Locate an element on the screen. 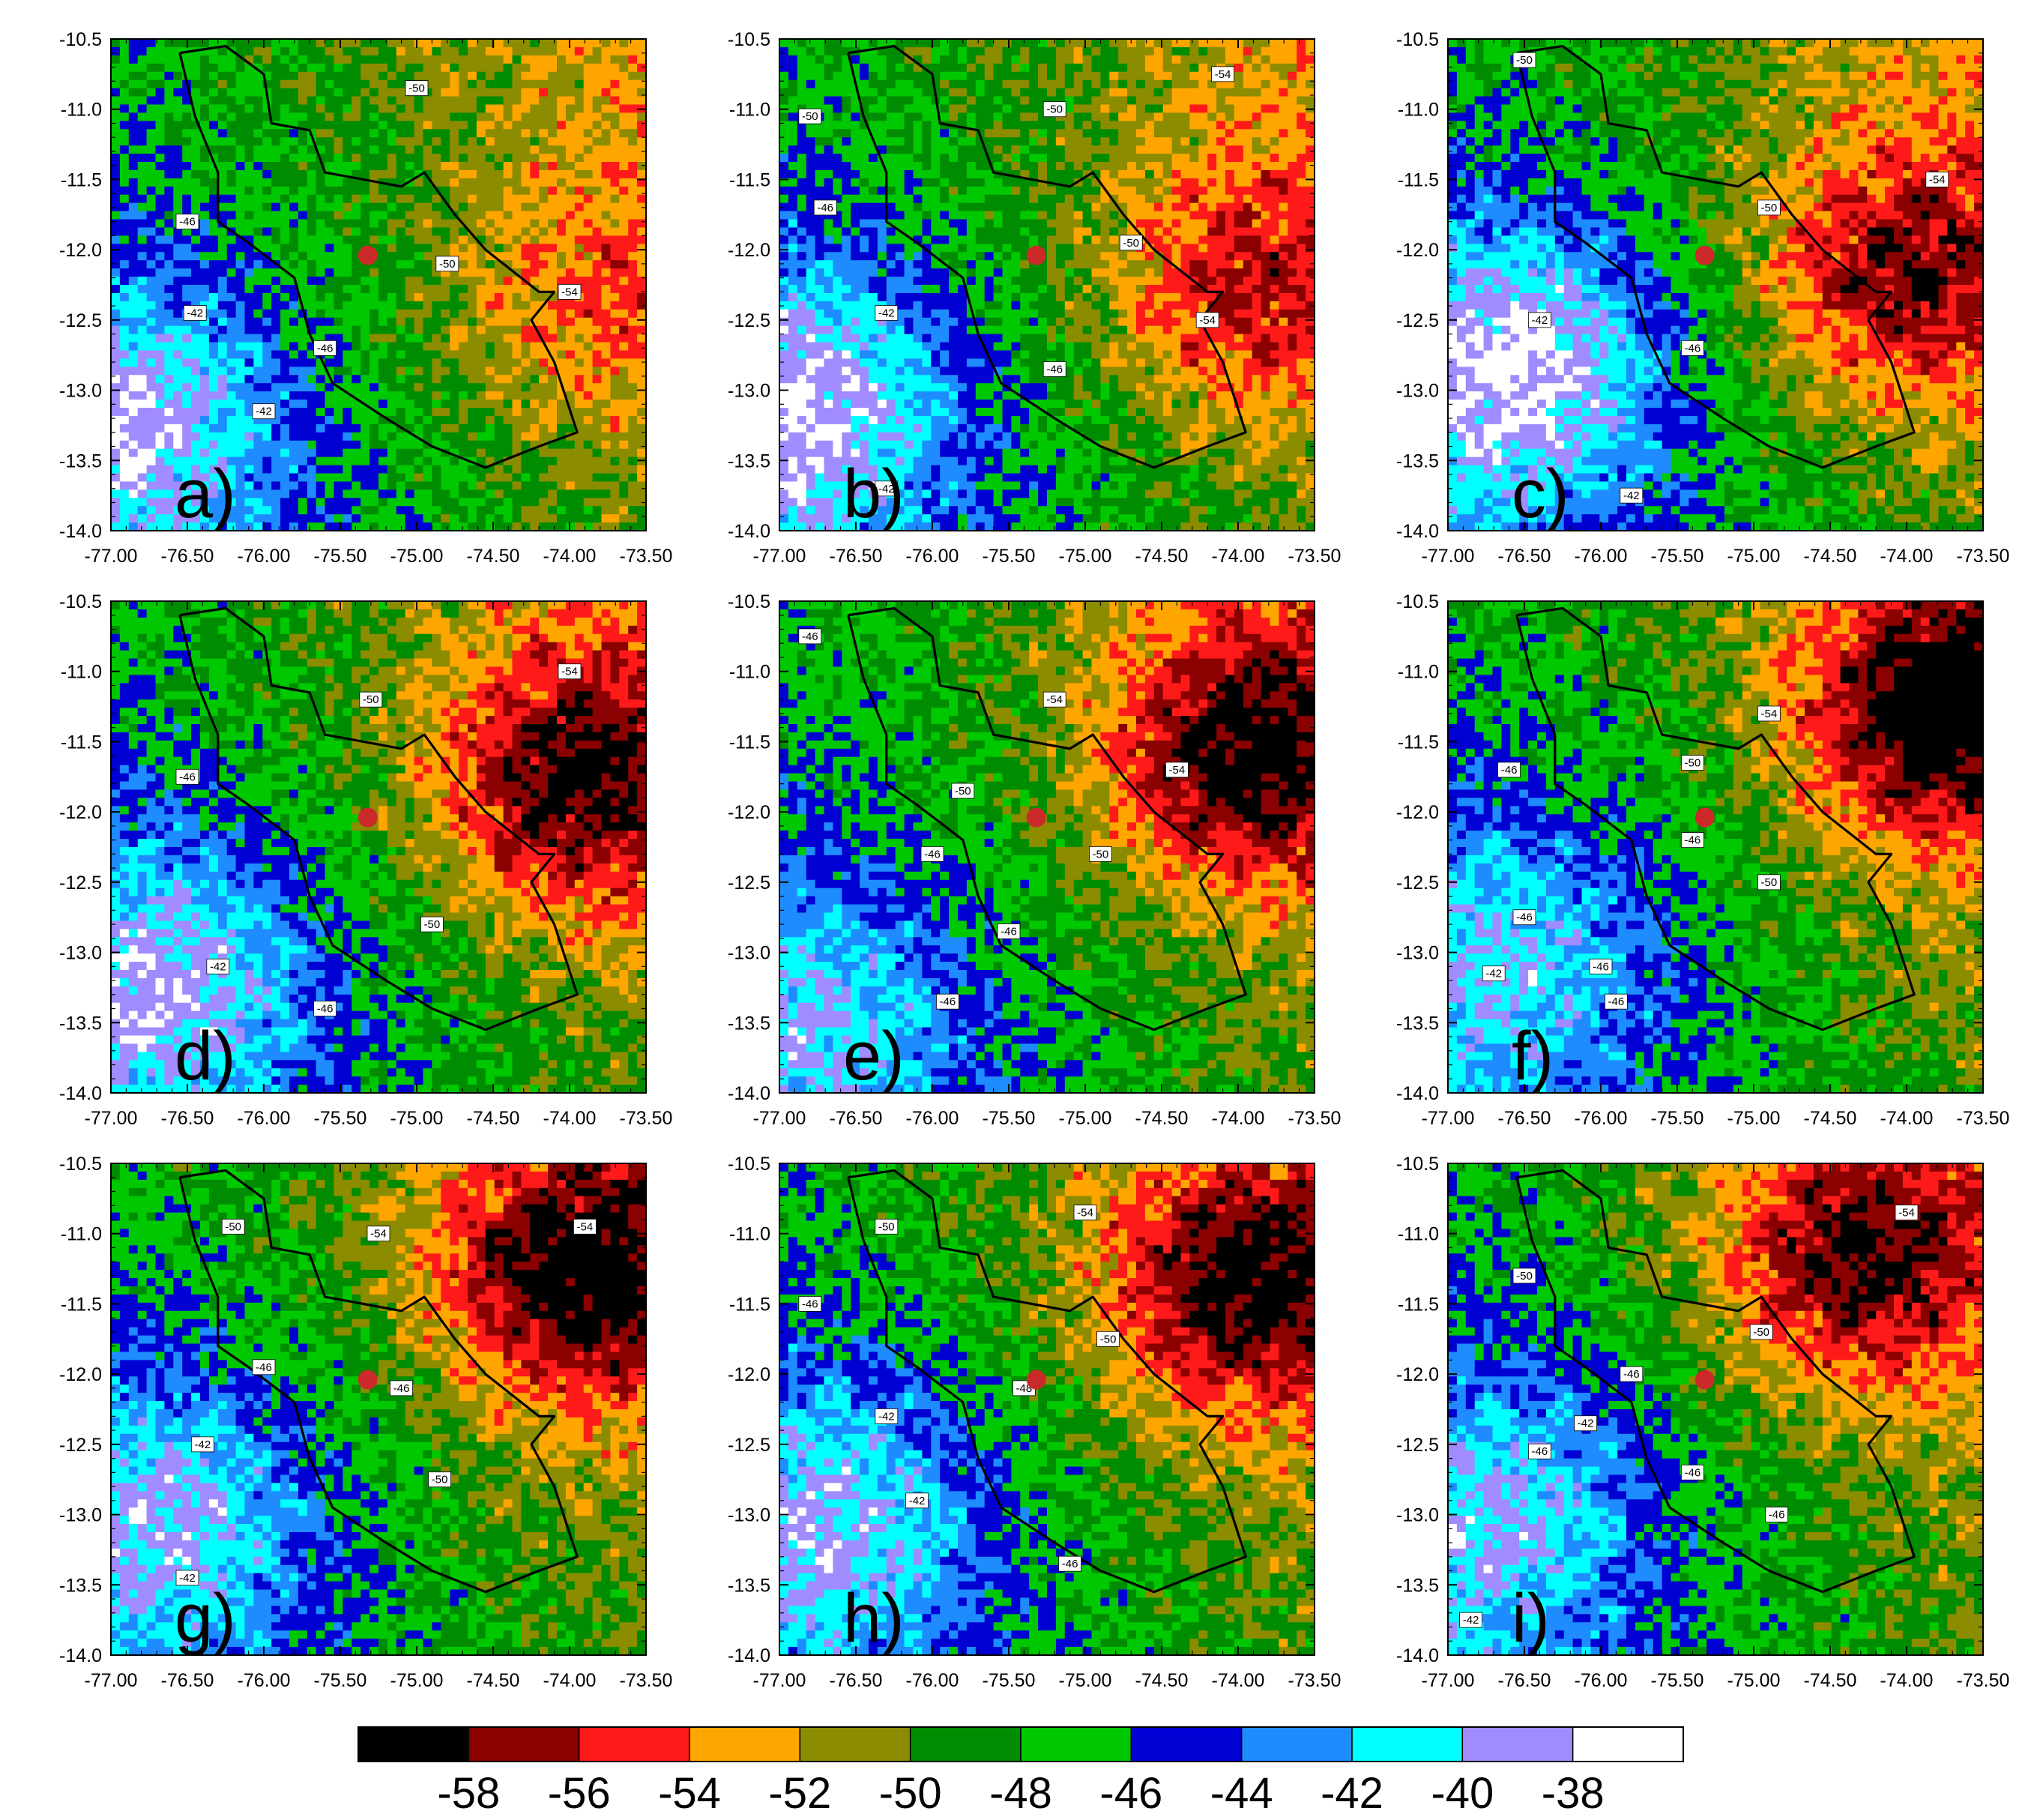 The image size is (2034, 1820). y-tick-label: -12.0 is located at coordinates (1417, 1374).